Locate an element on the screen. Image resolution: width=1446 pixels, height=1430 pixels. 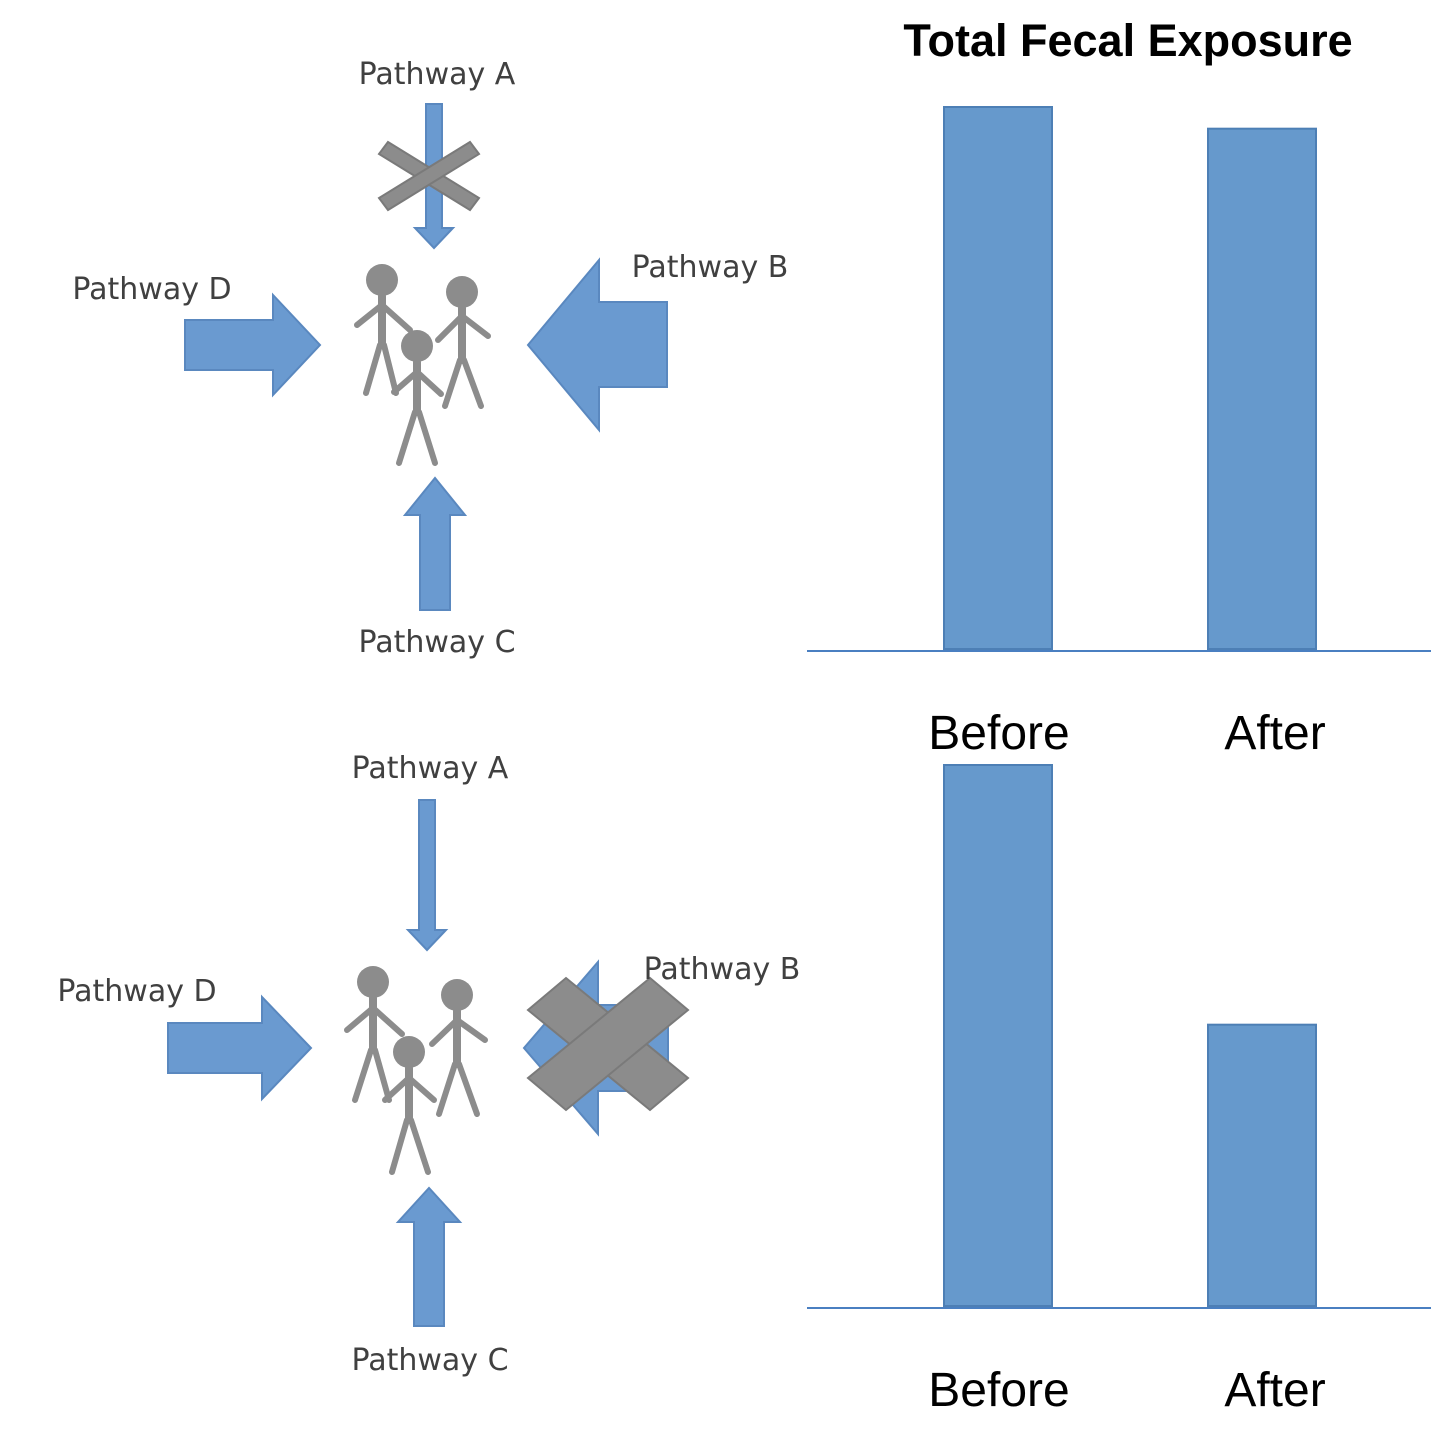
arrow-pathway-a is located at coordinates (427, 875).